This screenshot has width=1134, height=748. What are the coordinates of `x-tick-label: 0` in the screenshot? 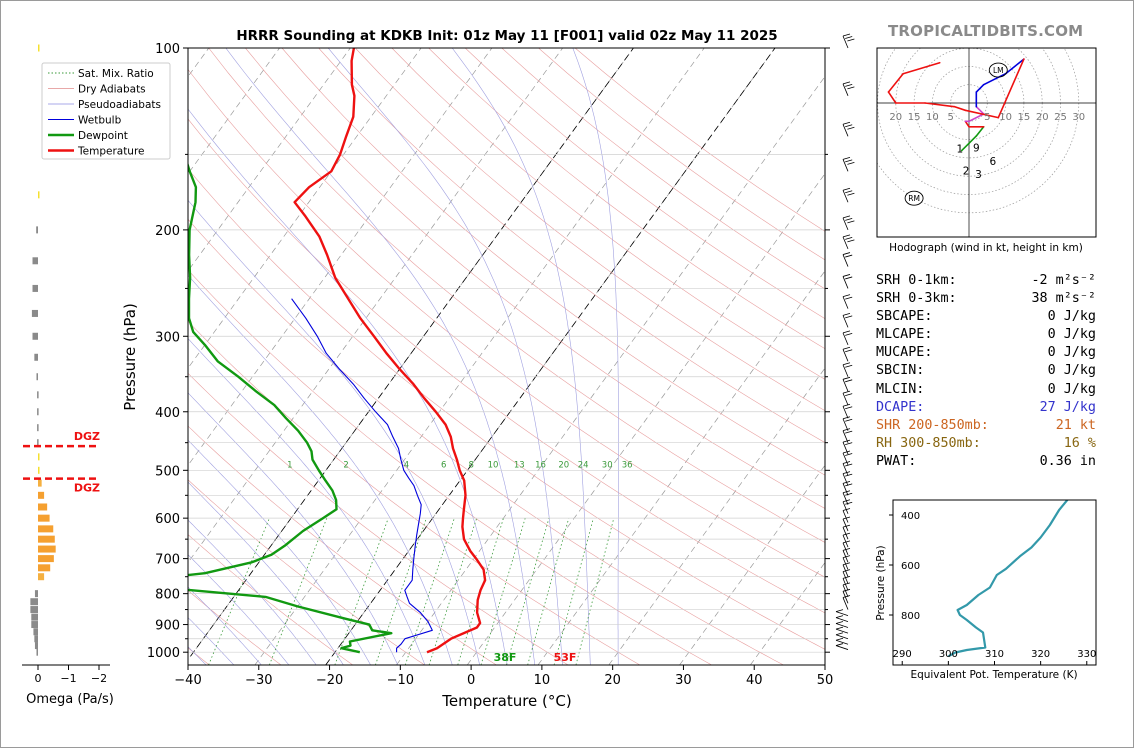 It's located at (471, 680).